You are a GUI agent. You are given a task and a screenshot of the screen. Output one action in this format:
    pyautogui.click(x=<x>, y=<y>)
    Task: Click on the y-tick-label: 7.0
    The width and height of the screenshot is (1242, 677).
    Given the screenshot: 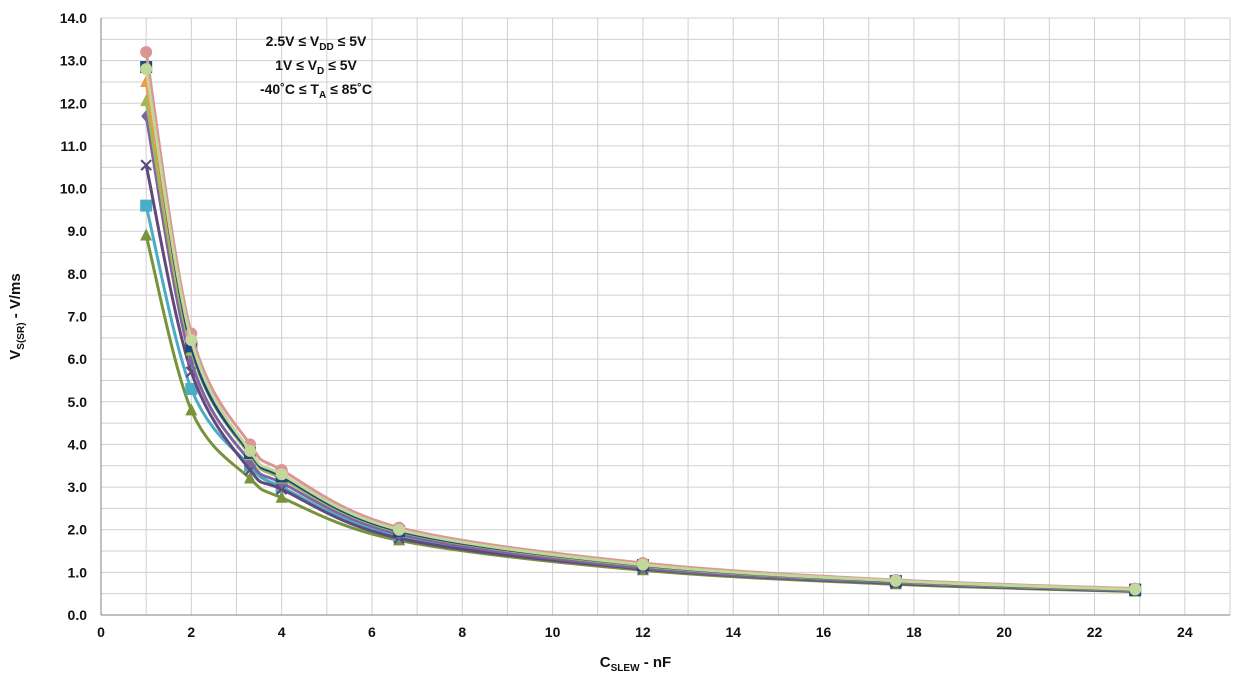 What is the action you would take?
    pyautogui.click(x=78, y=317)
    